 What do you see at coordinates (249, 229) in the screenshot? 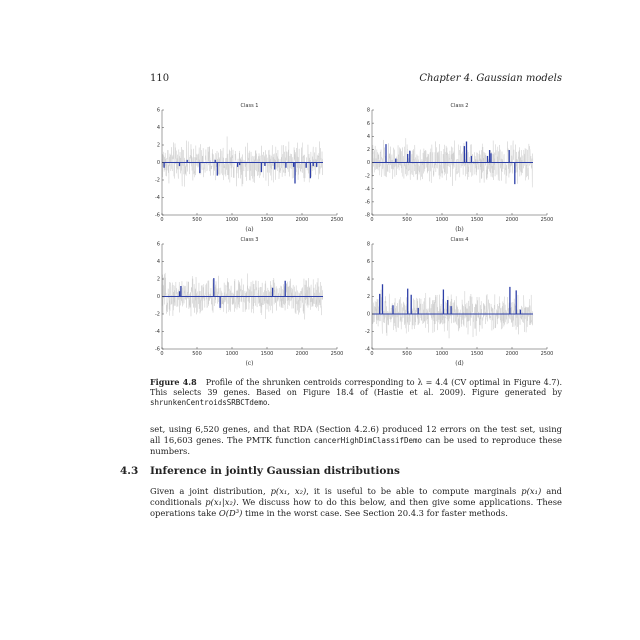
I see `panel-sublabel: (a)` at bounding box center [249, 229].